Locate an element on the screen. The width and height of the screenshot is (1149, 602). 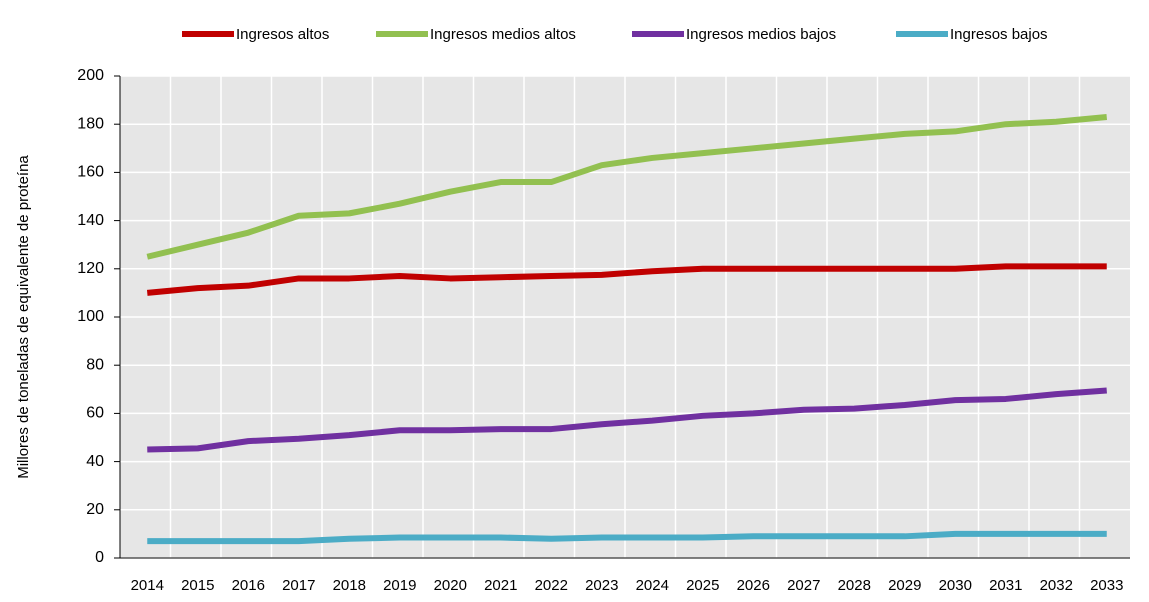
x-tick-label: 2024 is located at coordinates (652, 585).